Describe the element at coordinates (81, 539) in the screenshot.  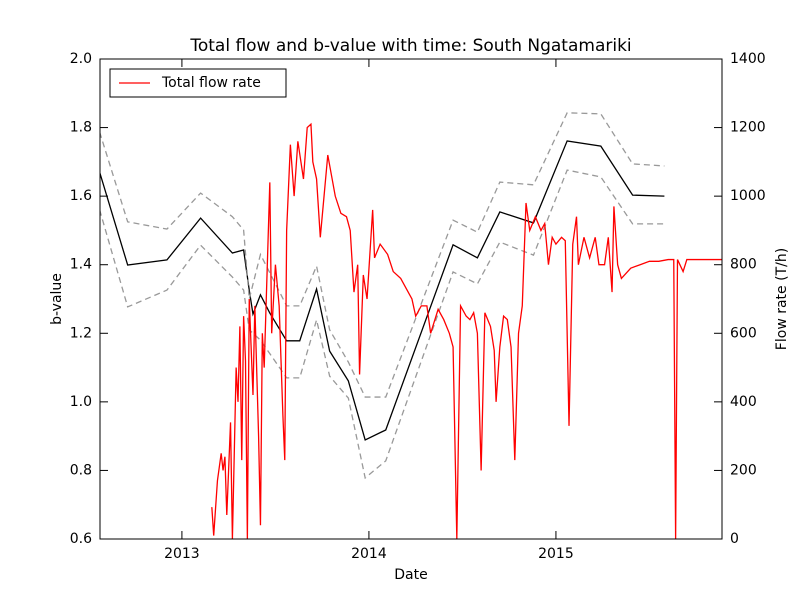
I see `y-tick-label: 0.6` at that location.